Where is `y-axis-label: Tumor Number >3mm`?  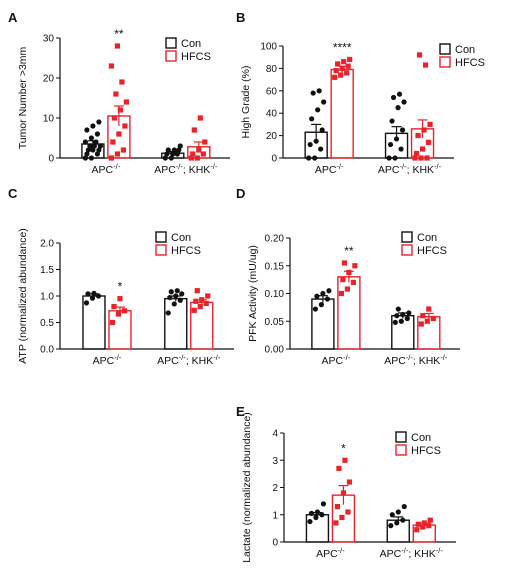 y-axis-label: Tumor Number >3mm is located at coordinates (23, 97).